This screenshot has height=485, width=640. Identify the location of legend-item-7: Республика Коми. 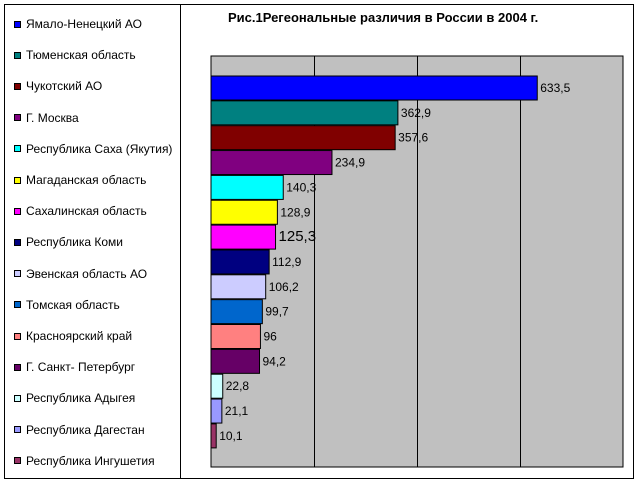
(68, 242).